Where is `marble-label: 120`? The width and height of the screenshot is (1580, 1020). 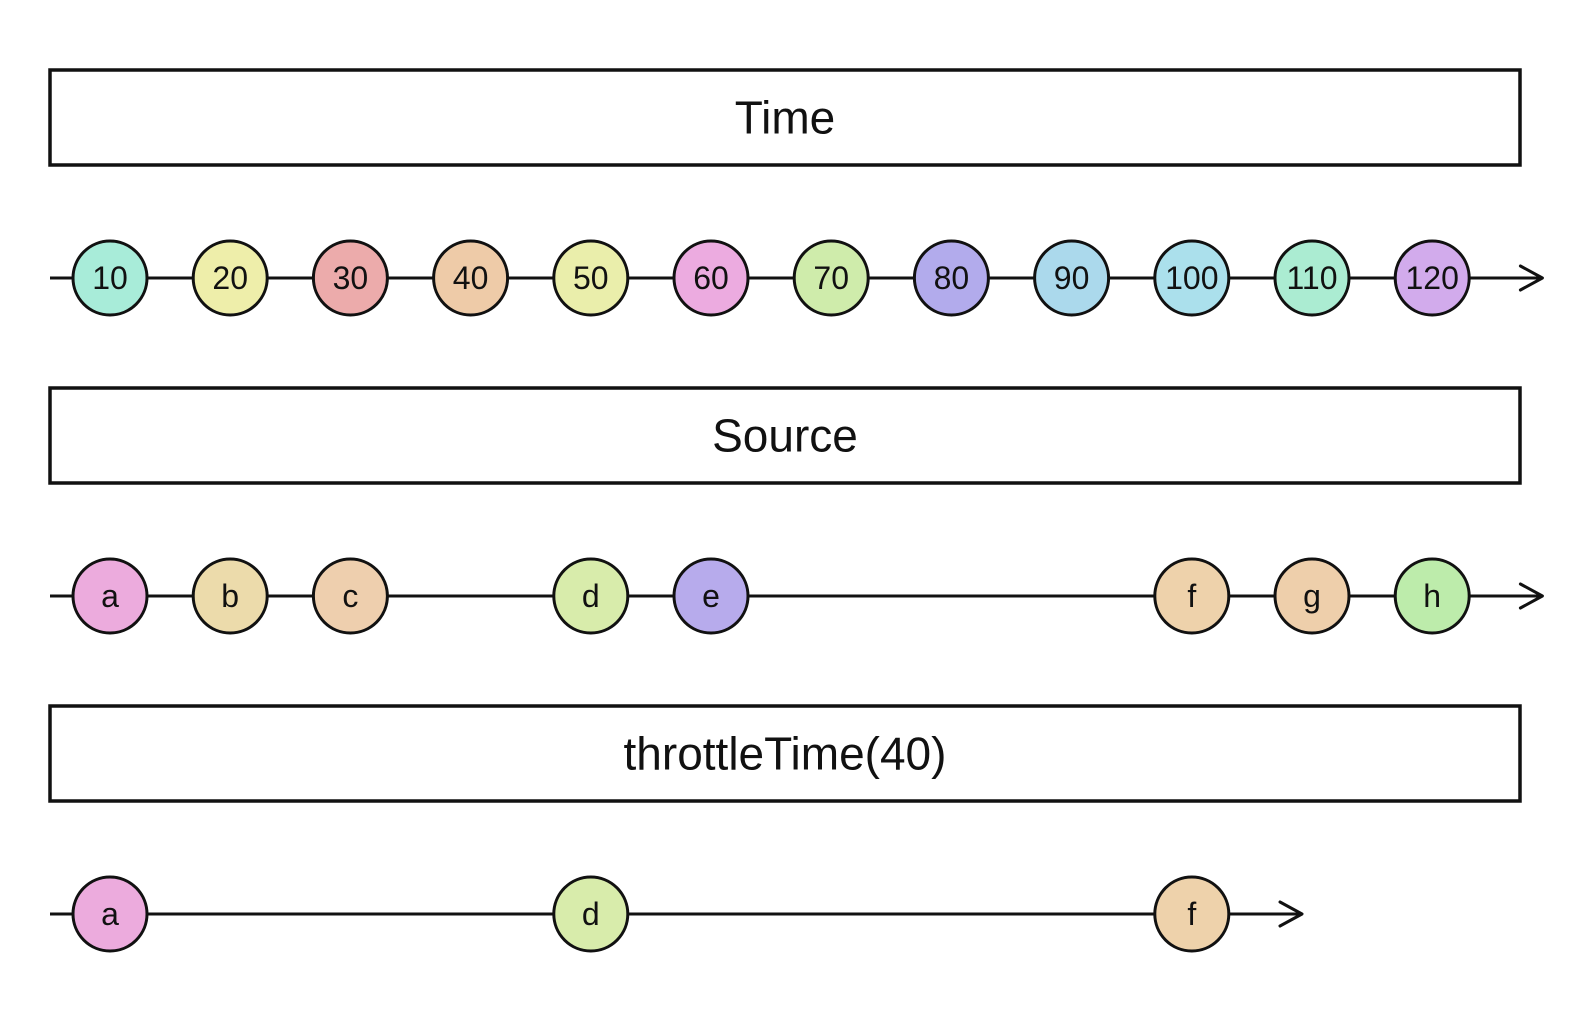
marble-label: 120 is located at coordinates (1432, 278).